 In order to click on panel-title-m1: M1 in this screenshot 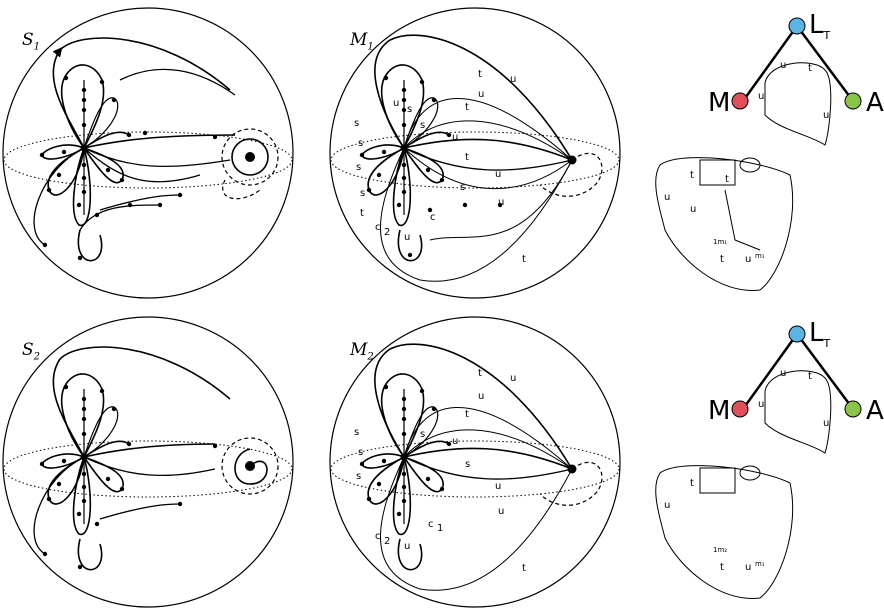, I will do `click(362, 41)`.